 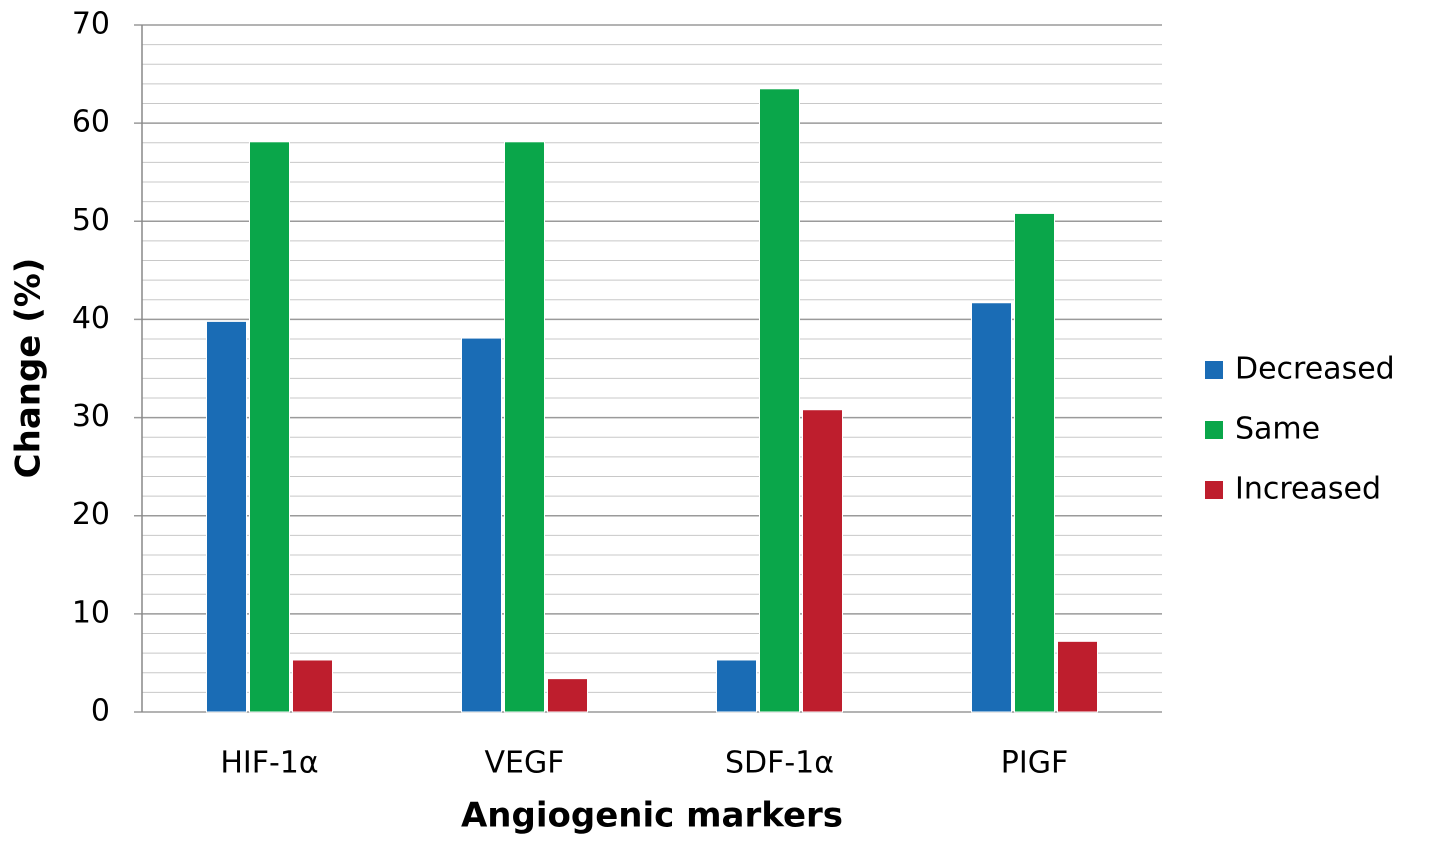 I want to click on x-tick-label: SDF-1α, so click(x=779, y=763).